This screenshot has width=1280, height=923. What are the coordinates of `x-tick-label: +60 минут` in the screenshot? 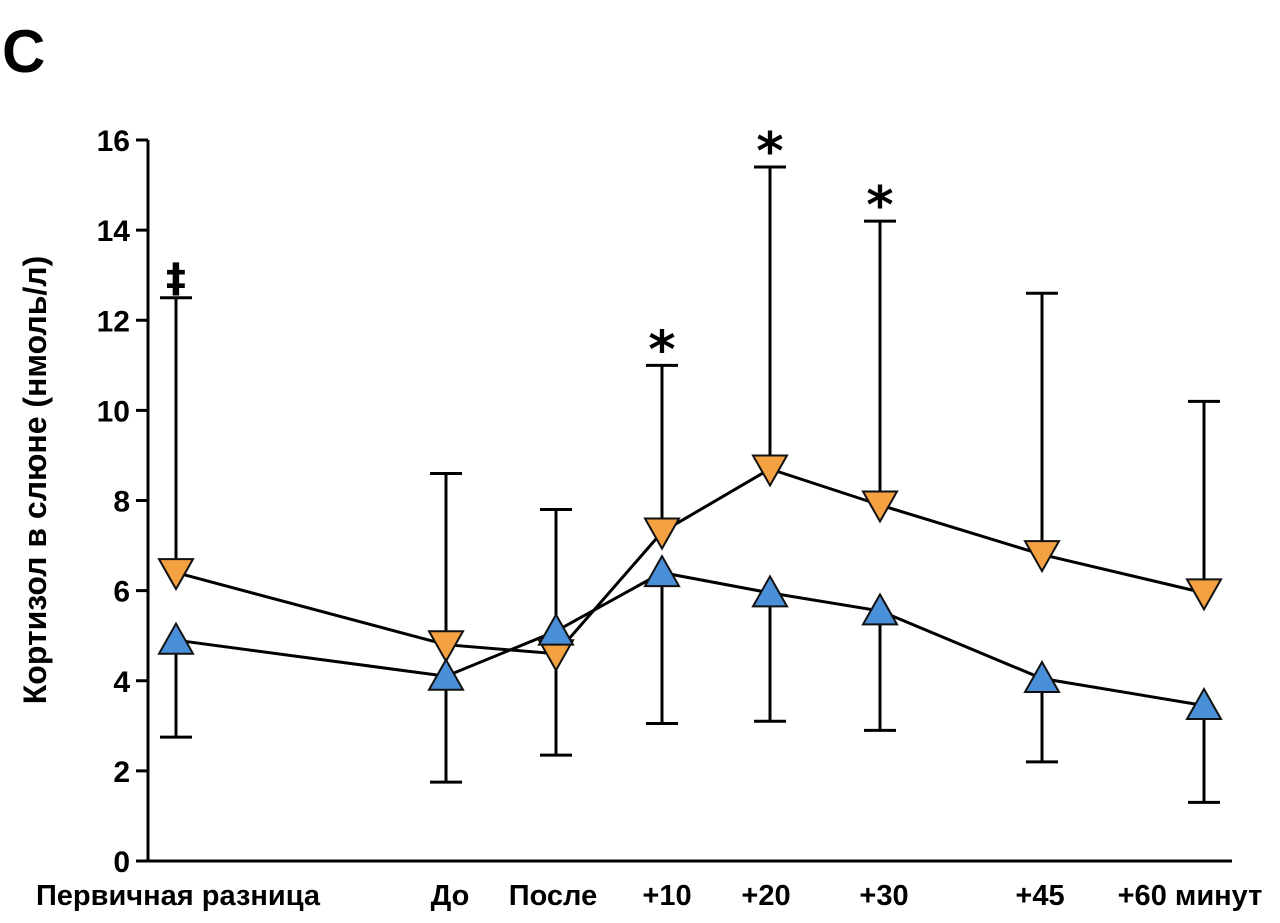 It's located at (1190, 896).